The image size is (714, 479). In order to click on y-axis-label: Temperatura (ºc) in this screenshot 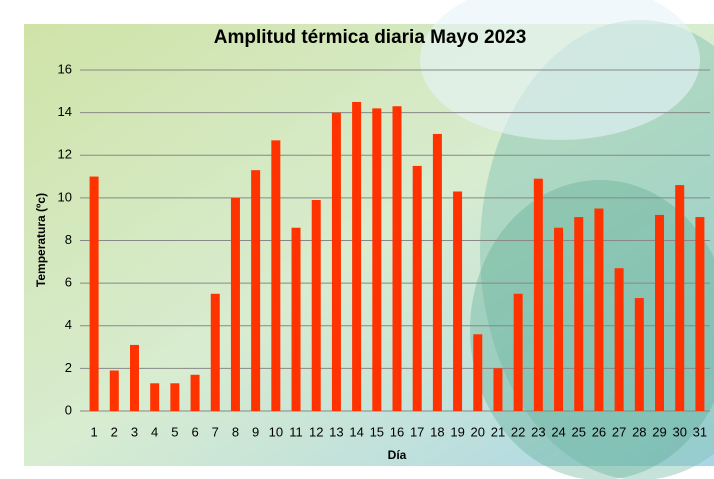, I will do `click(41, 240)`.